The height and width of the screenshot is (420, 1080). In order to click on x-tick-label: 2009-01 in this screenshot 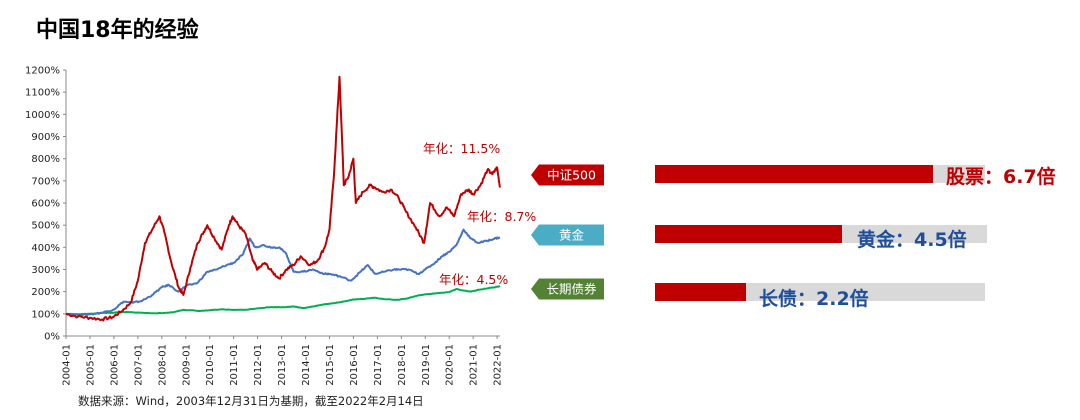, I will do `click(186, 365)`.